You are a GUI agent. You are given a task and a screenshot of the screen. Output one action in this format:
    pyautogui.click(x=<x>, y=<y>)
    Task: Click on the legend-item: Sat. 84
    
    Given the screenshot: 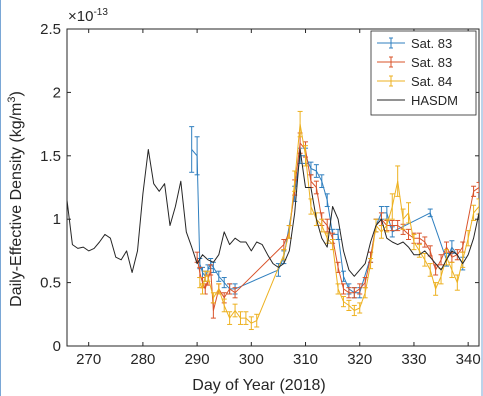 What is the action you would take?
    pyautogui.click(x=414, y=81)
    